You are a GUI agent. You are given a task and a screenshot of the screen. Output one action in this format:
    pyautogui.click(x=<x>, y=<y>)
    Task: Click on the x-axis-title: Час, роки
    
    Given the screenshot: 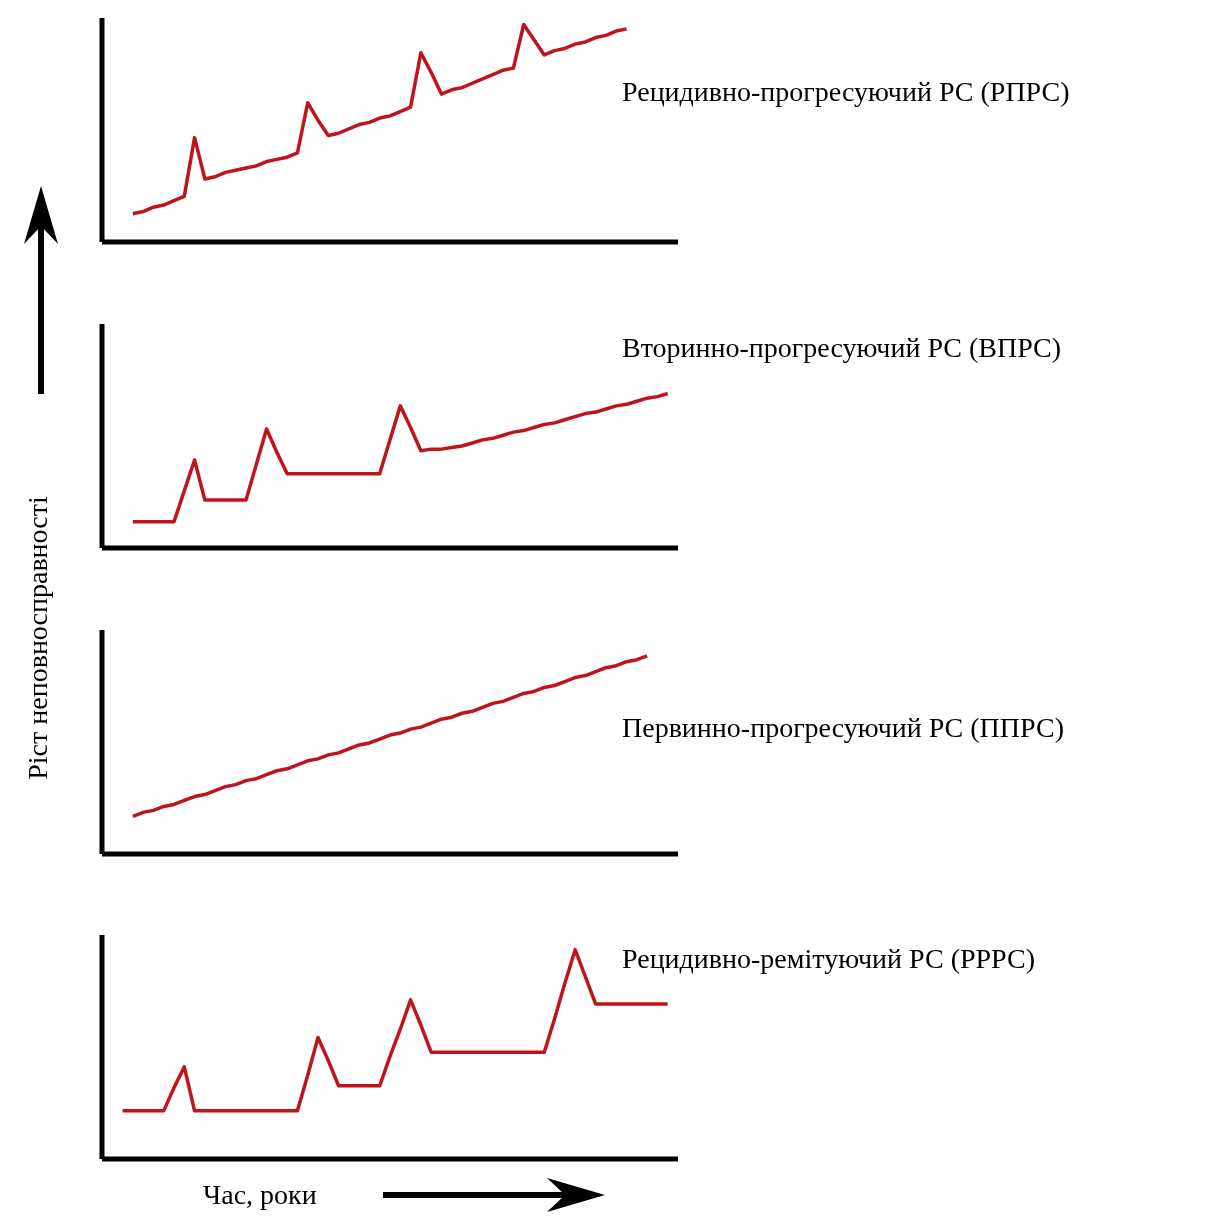 What is the action you would take?
    pyautogui.click(x=260, y=1195)
    